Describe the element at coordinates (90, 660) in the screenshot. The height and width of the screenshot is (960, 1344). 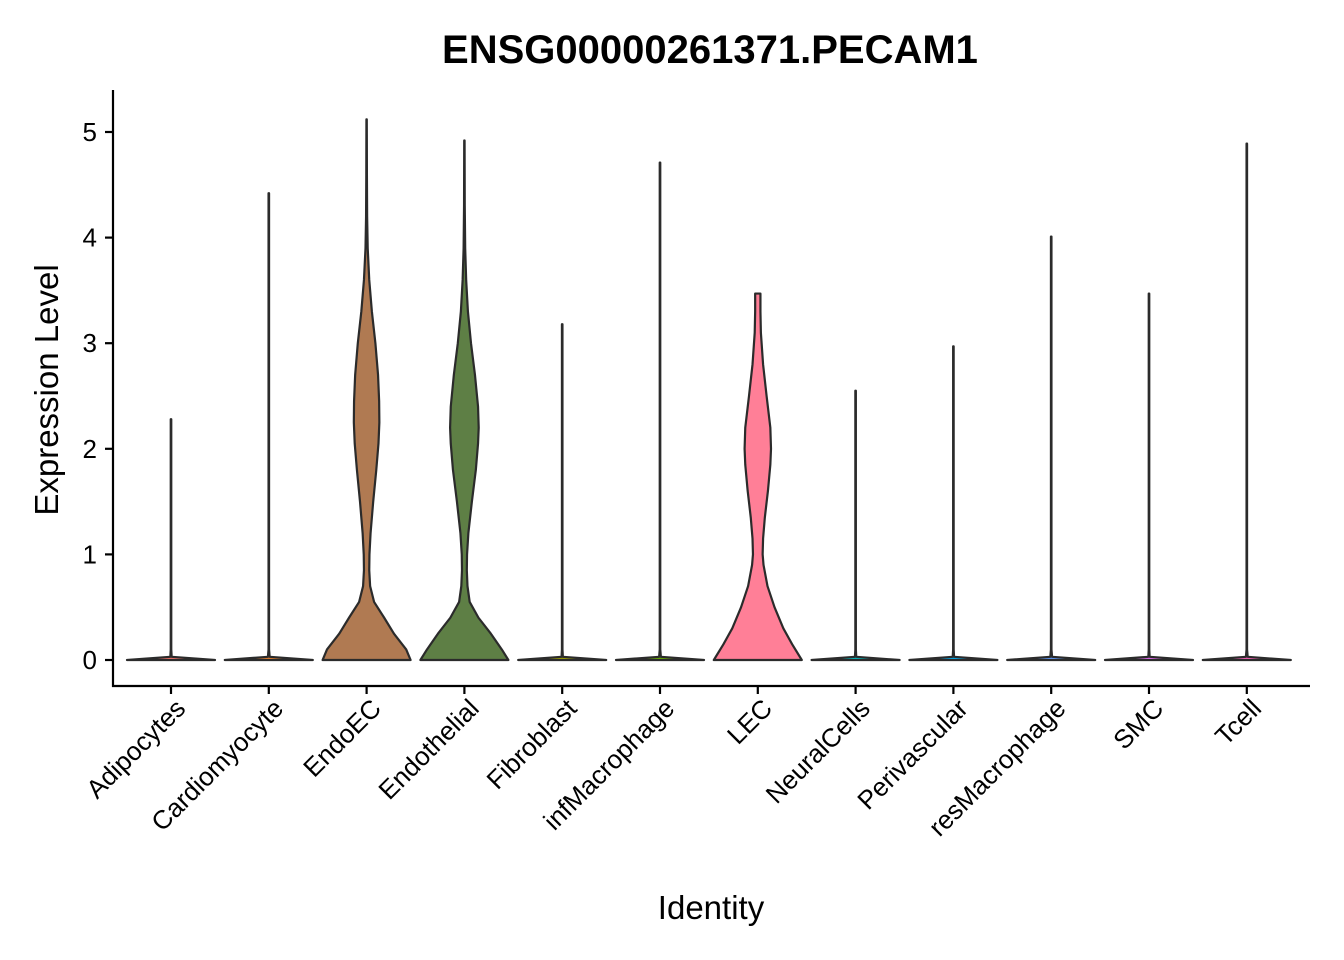
I see `y-tick-label: 0` at that location.